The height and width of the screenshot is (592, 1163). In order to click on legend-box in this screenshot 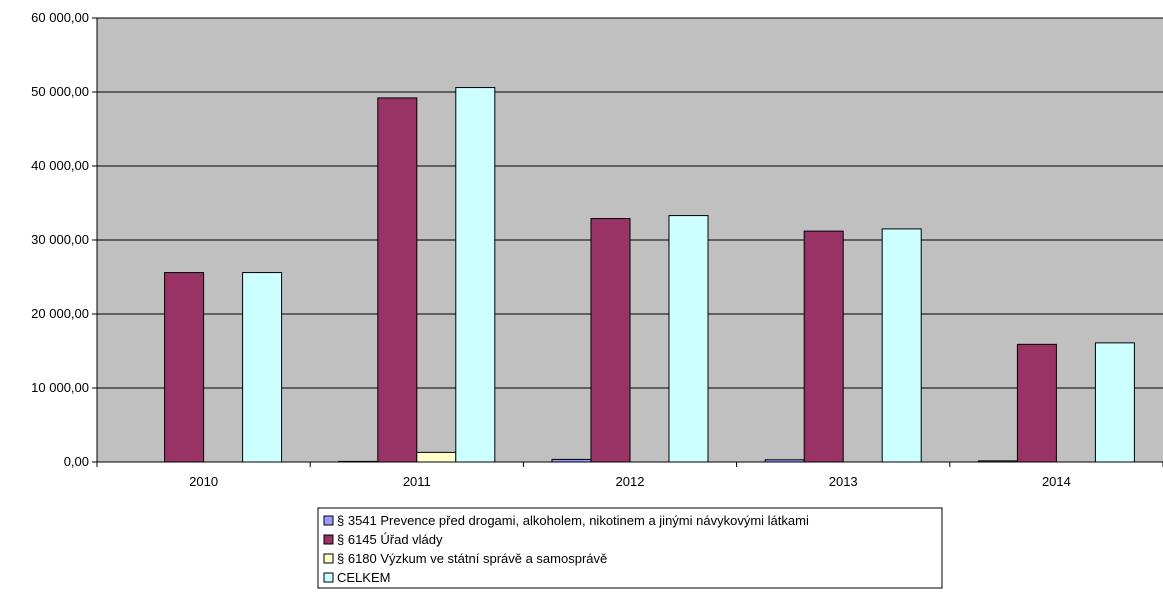, I will do `click(630, 548)`.